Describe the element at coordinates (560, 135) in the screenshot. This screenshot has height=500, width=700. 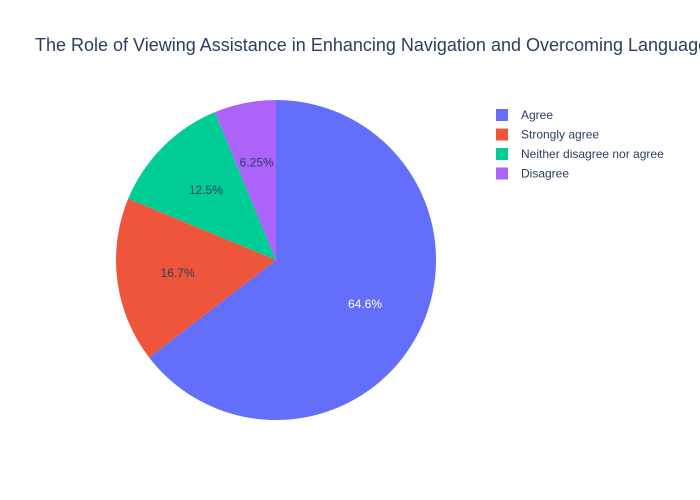
I see `legend-label: Strongly agree` at that location.